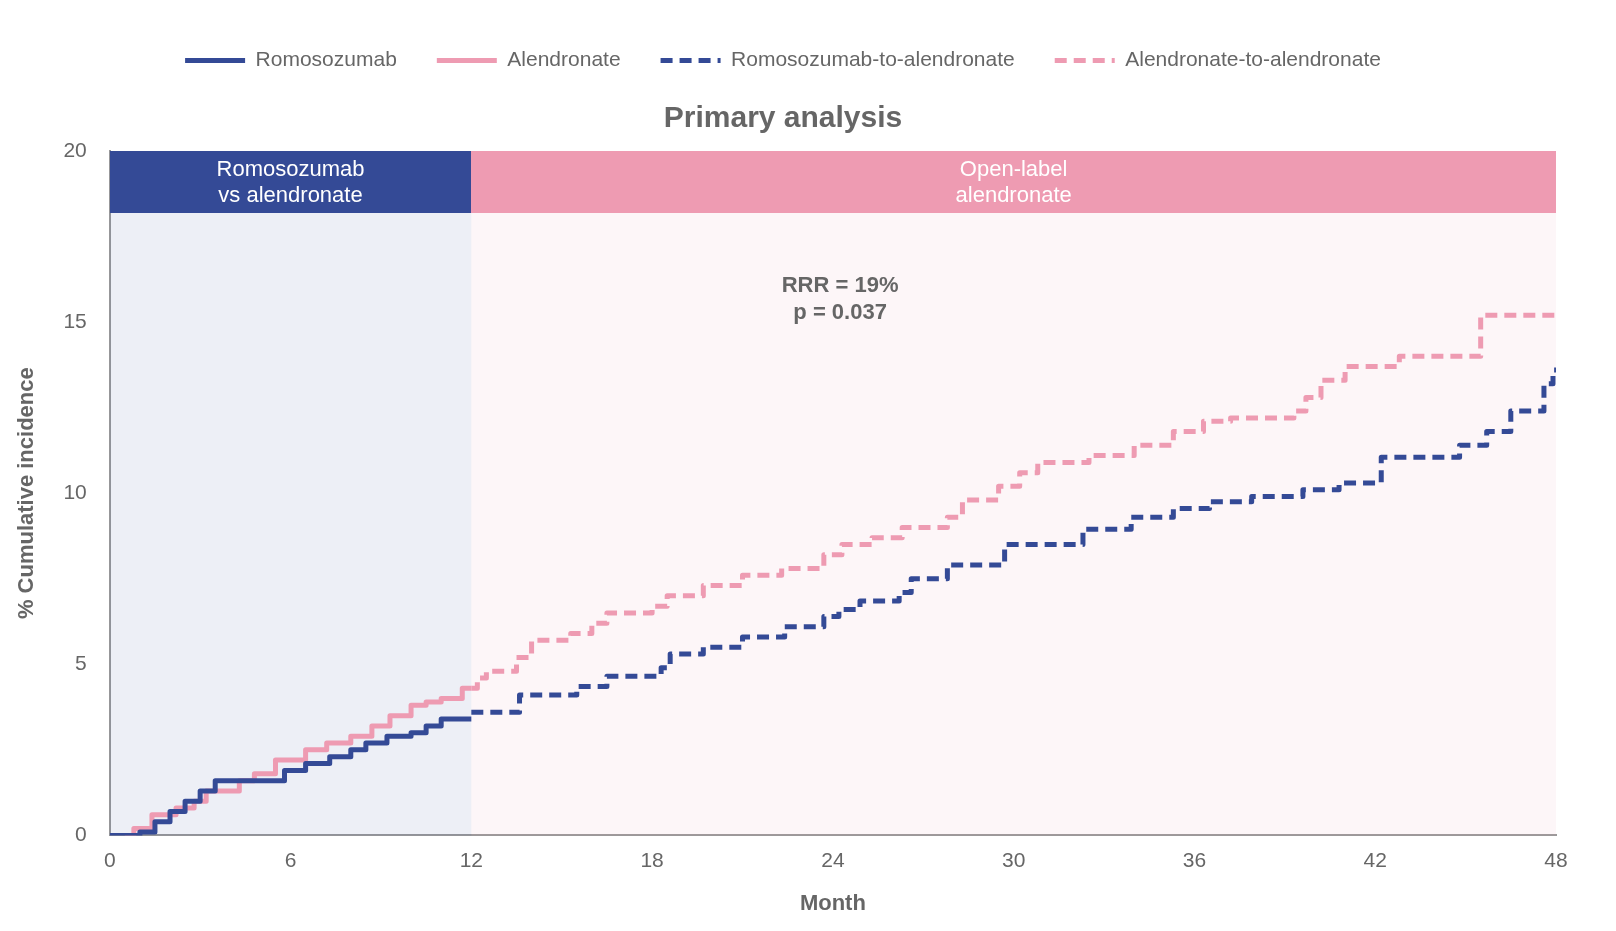  I want to click on y-tick-label: 5, so click(81, 663).